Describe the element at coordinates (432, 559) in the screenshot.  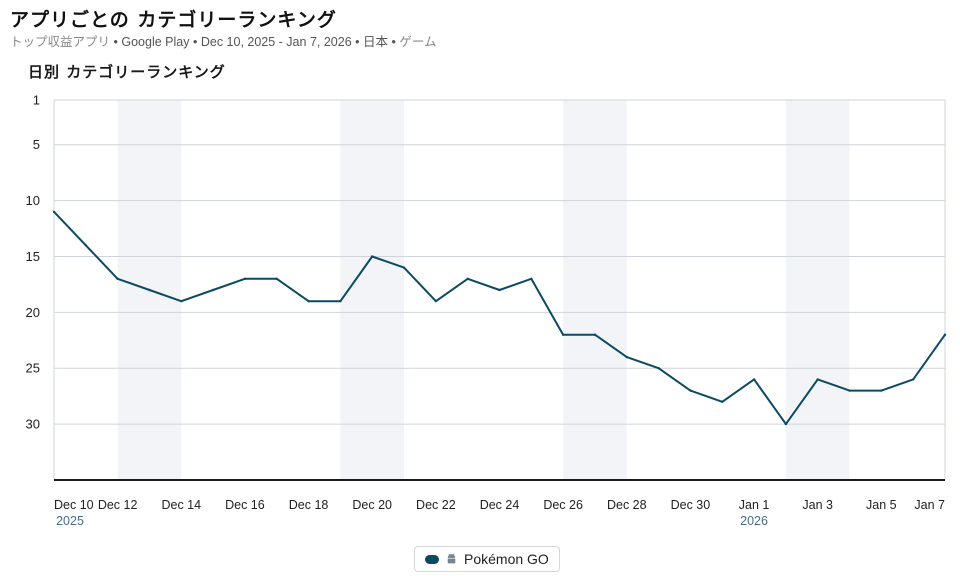
I see `series-swatch` at that location.